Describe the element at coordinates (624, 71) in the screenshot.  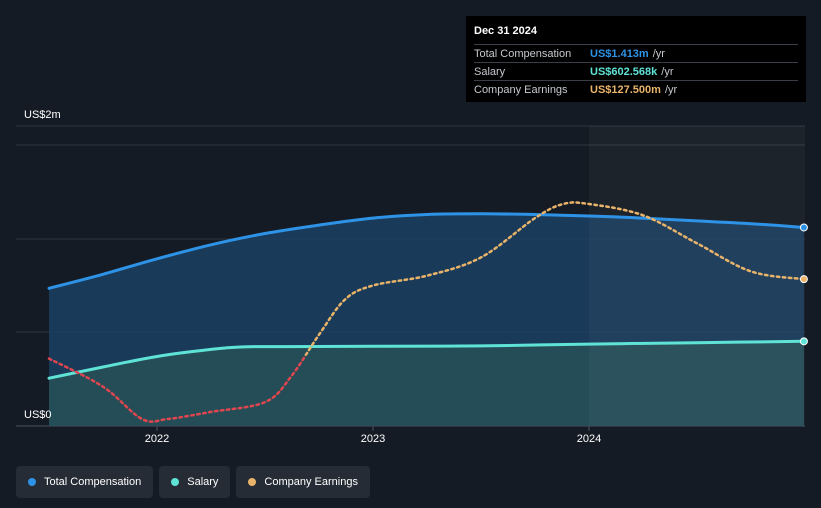
I see `tooltip-value: US$602.568k` at that location.